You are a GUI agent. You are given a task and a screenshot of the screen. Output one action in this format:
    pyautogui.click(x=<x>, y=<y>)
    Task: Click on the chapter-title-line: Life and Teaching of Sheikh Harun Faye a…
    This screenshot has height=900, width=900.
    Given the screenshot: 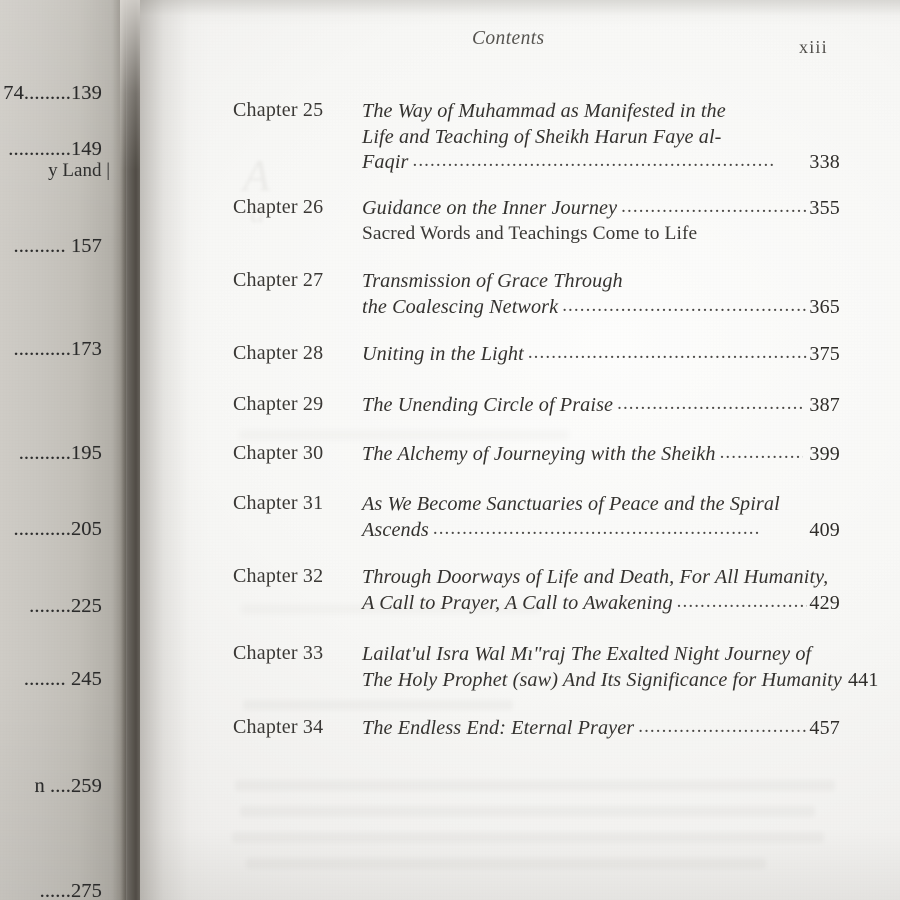 What is the action you would take?
    pyautogui.click(x=542, y=136)
    